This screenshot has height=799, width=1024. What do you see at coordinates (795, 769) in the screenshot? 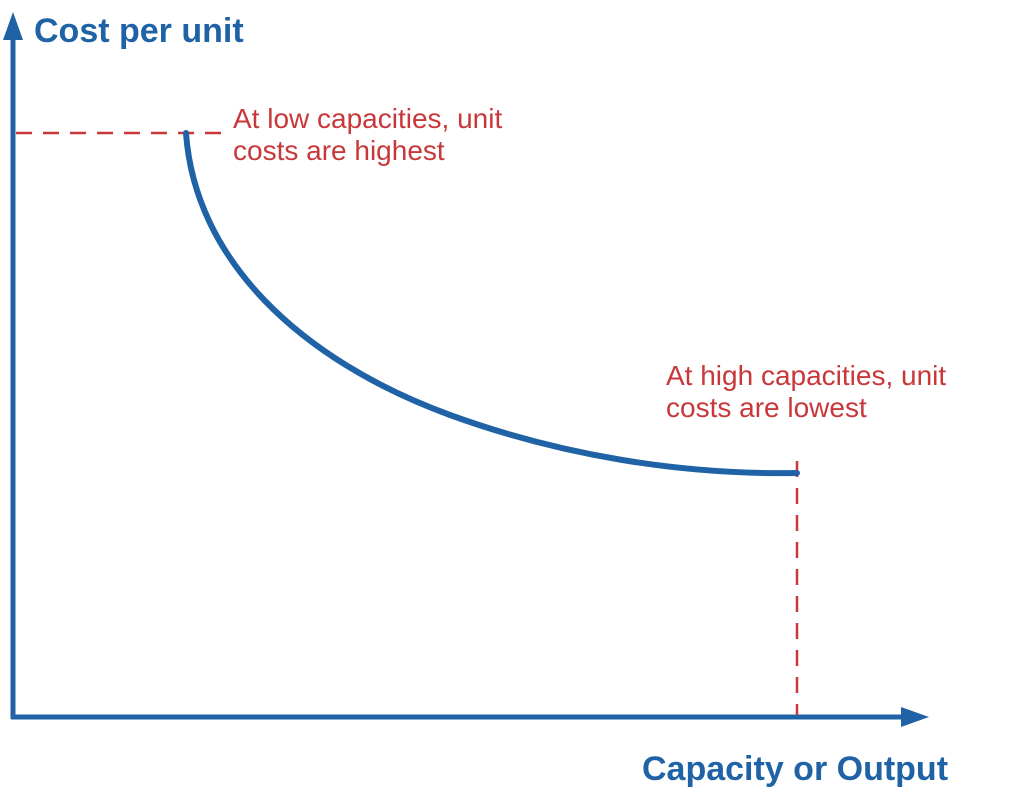
I see `x-axis-title: Capacity or Output` at bounding box center [795, 769].